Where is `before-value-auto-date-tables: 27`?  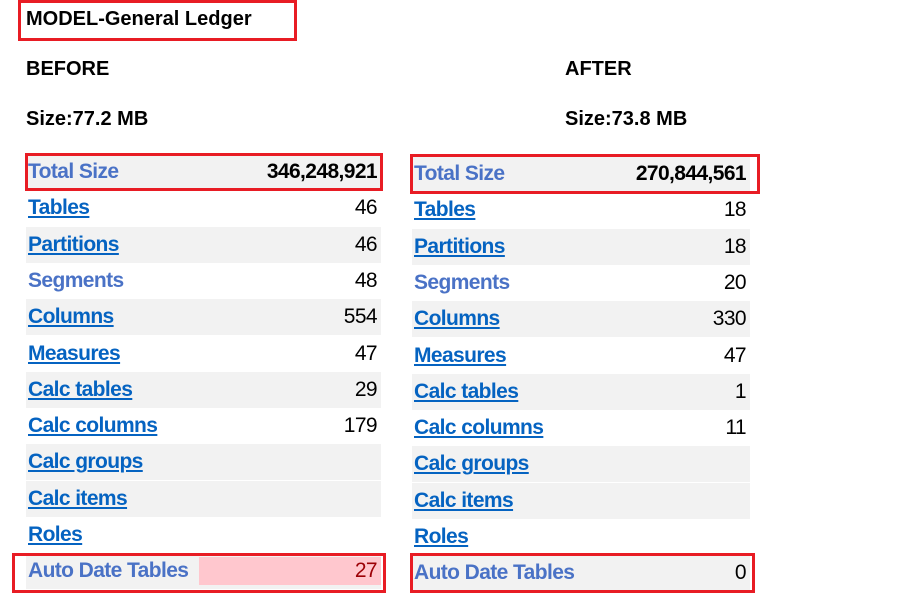
before-value-auto-date-tables: 27 is located at coordinates (290, 571).